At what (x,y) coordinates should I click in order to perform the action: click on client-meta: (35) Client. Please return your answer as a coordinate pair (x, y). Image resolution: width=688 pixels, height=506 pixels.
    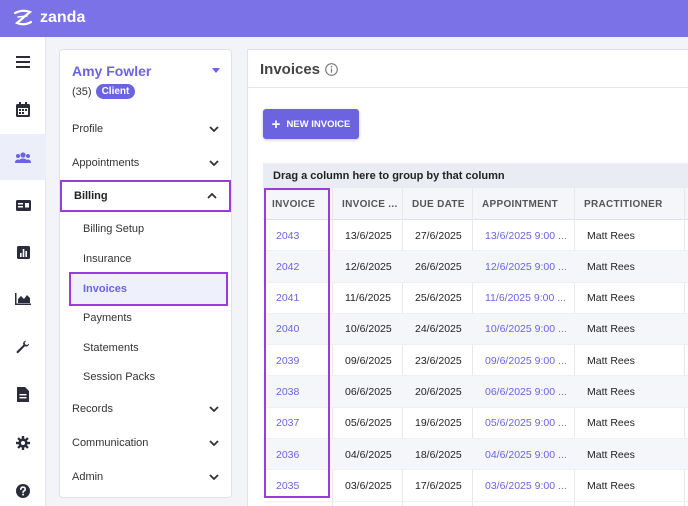
    Looking at the image, I should click on (104, 91).